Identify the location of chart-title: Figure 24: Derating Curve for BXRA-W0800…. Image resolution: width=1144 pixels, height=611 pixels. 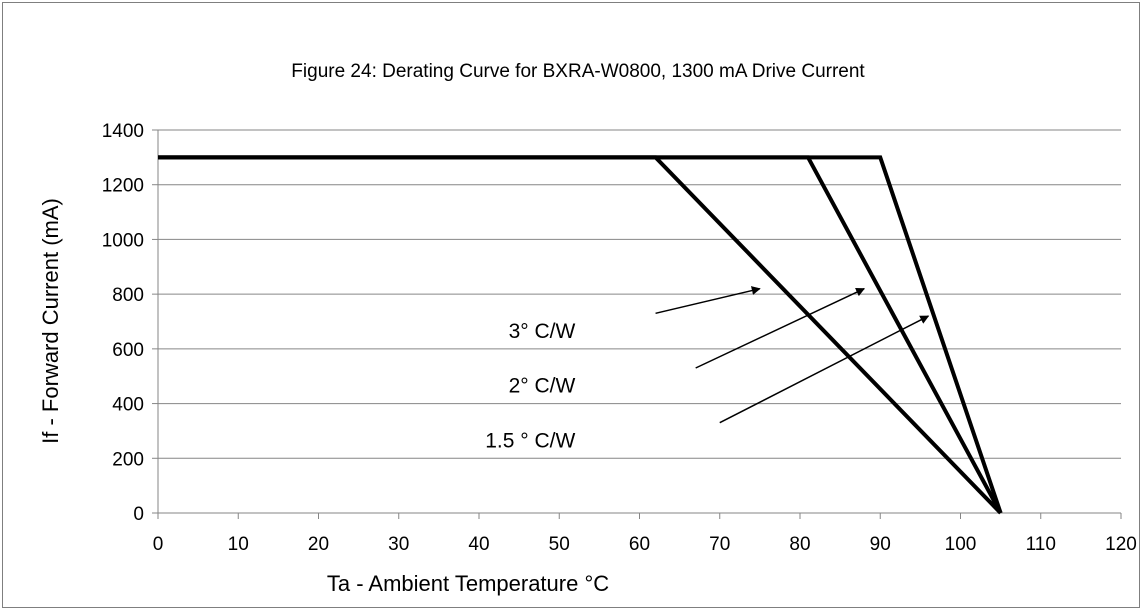
(578, 71).